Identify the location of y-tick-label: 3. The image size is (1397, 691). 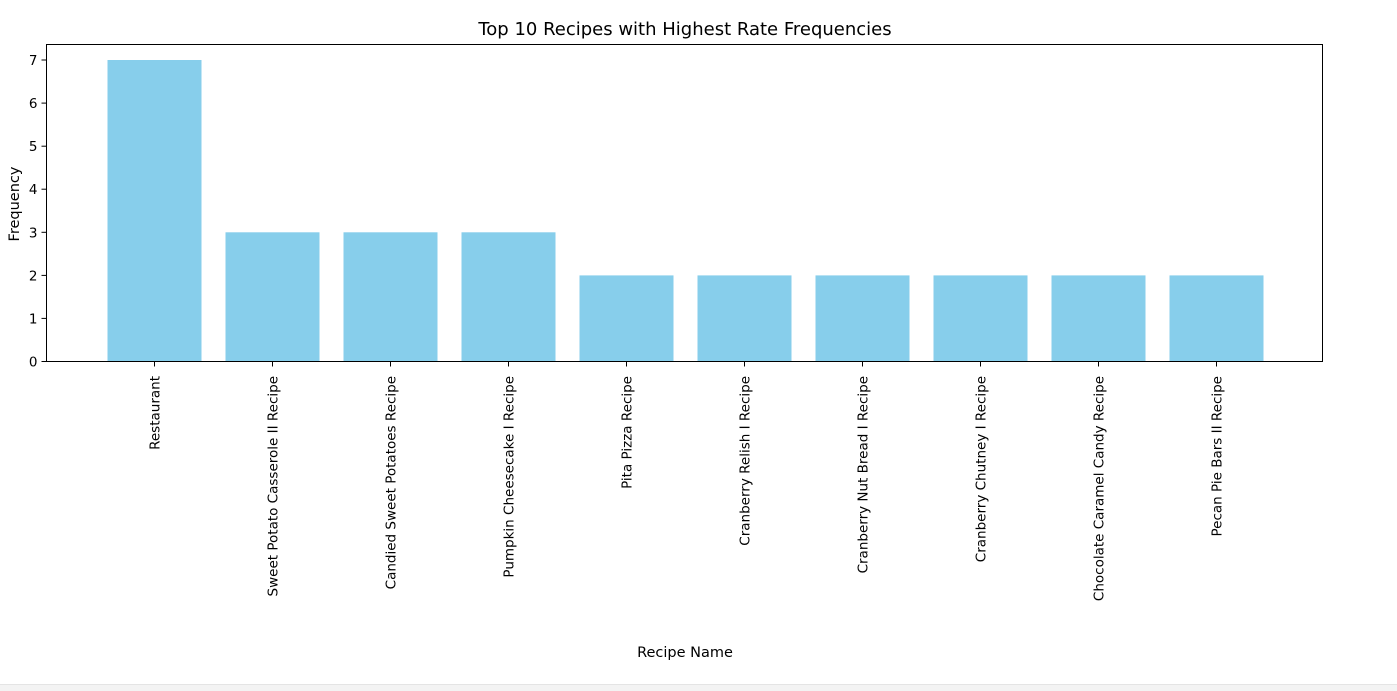
(33, 233).